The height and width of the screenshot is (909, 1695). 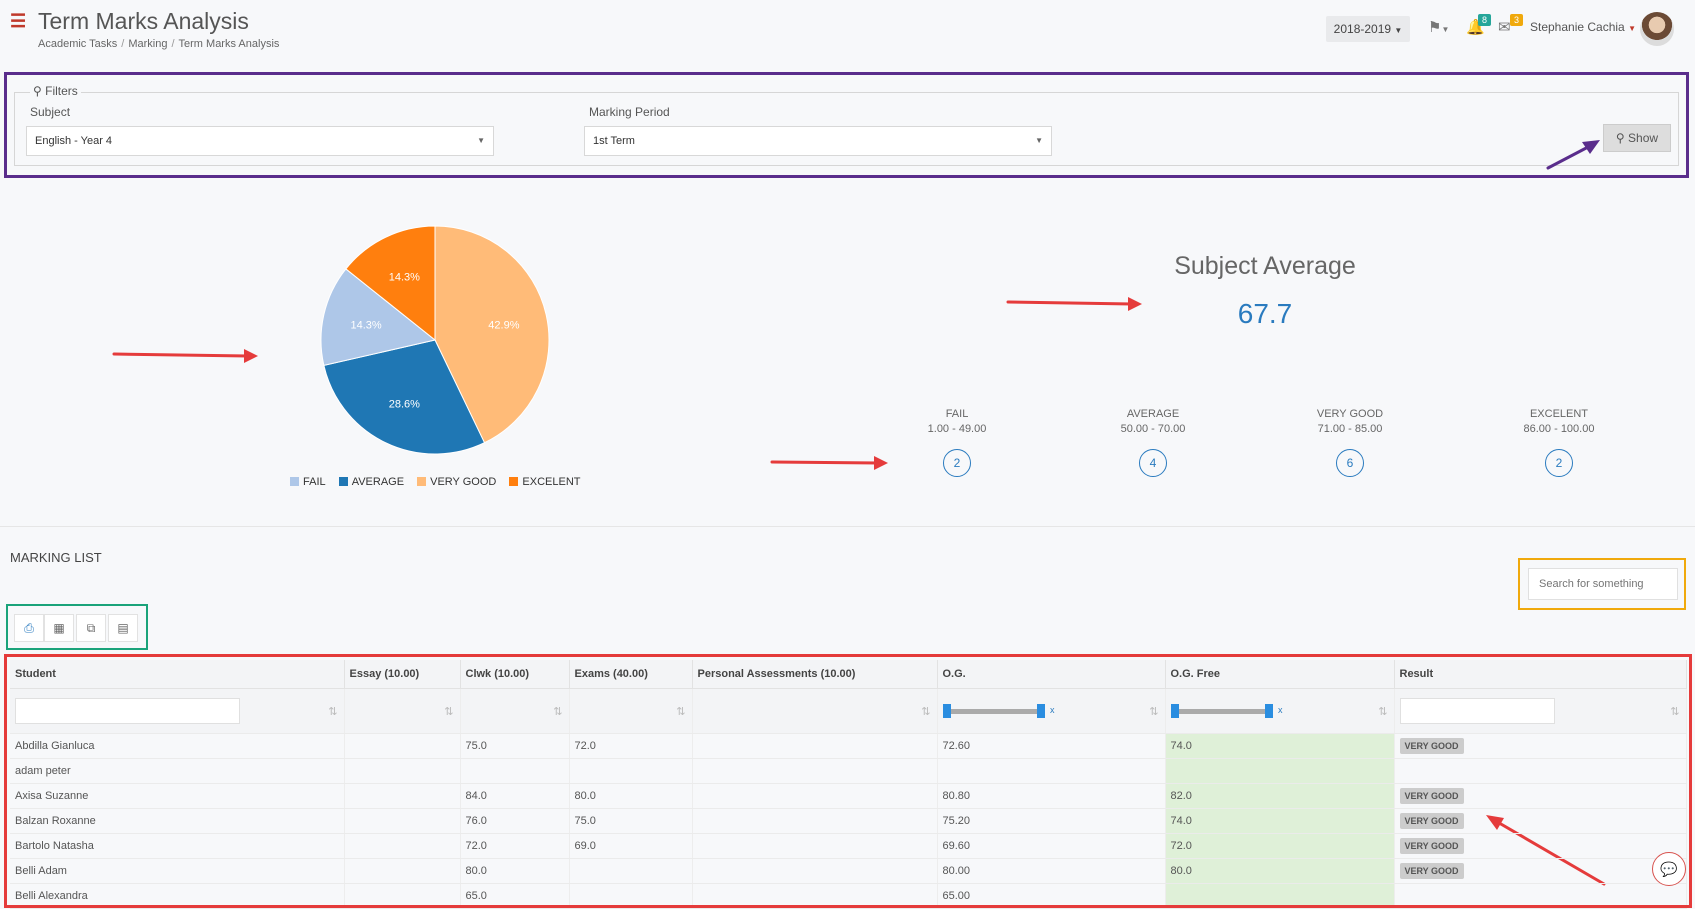 What do you see at coordinates (74, 141) in the screenshot?
I see `subject-select-value: English - Year 4` at bounding box center [74, 141].